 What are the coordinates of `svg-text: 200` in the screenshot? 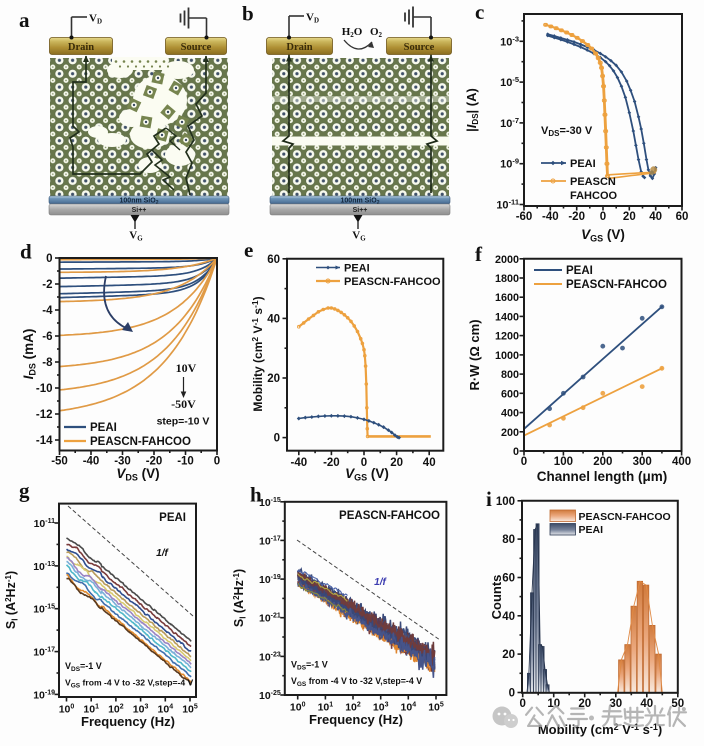 It's located at (602, 462).